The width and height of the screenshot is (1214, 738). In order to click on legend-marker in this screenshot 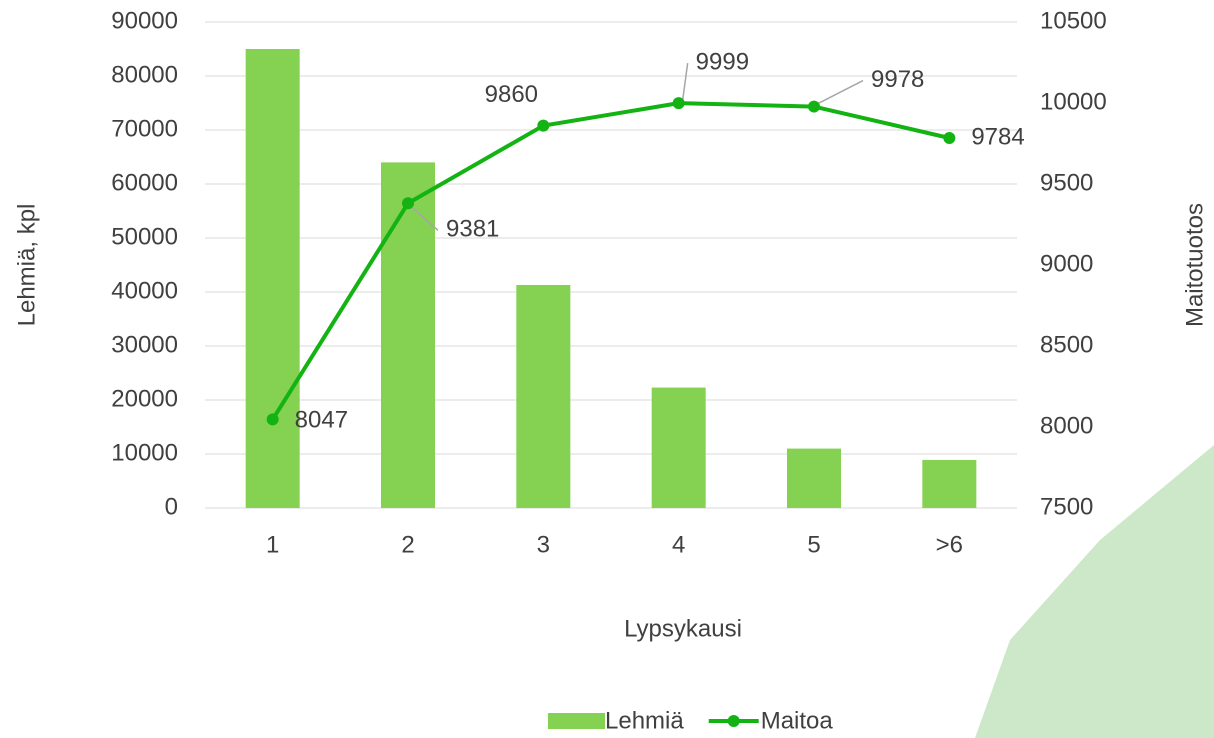, I will do `click(733, 721)`.